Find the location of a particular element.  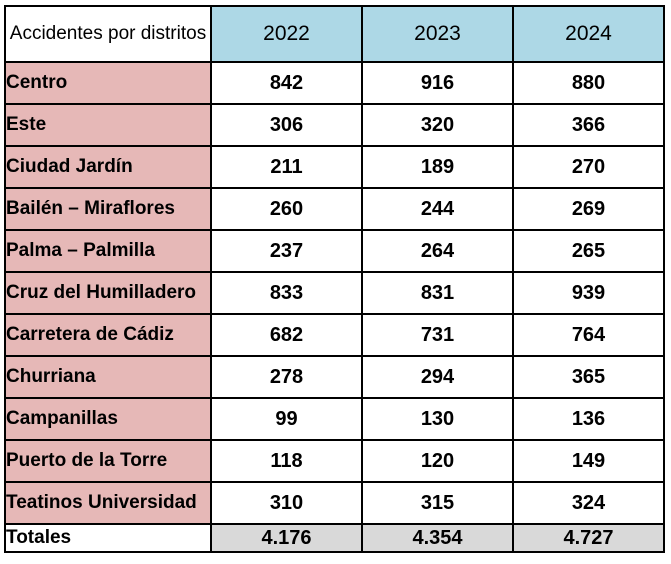

district-name: Campanillas is located at coordinates (108, 419).